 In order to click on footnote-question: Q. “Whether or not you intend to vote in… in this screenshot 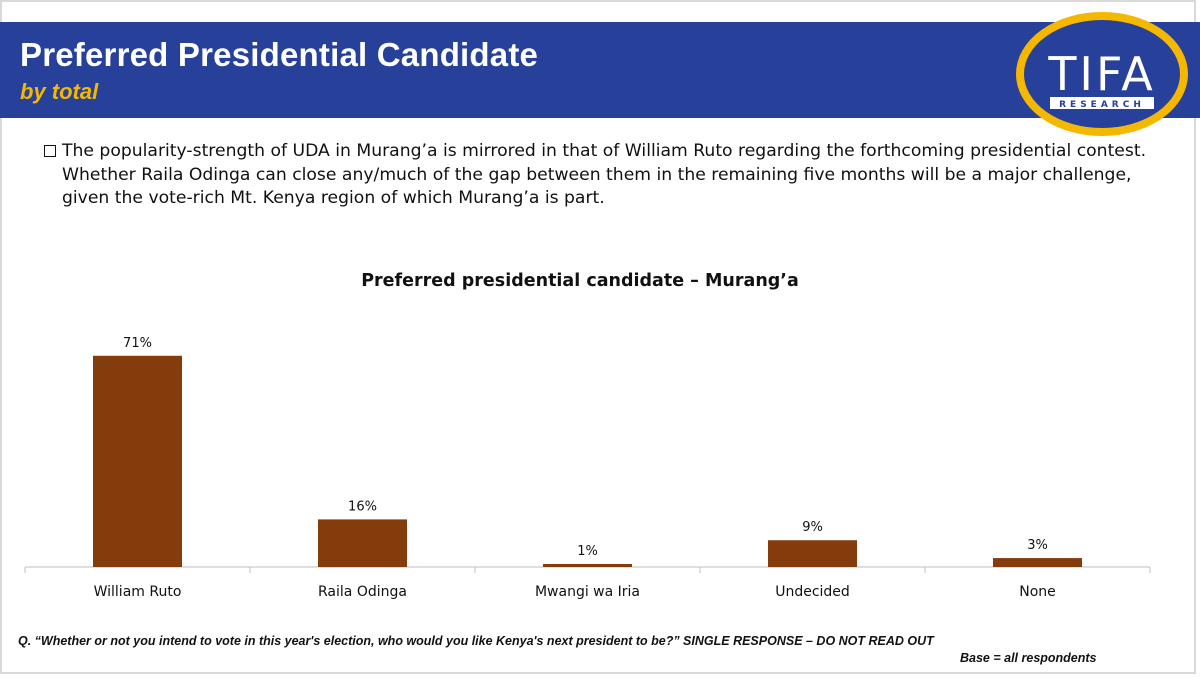, I will do `click(476, 641)`.